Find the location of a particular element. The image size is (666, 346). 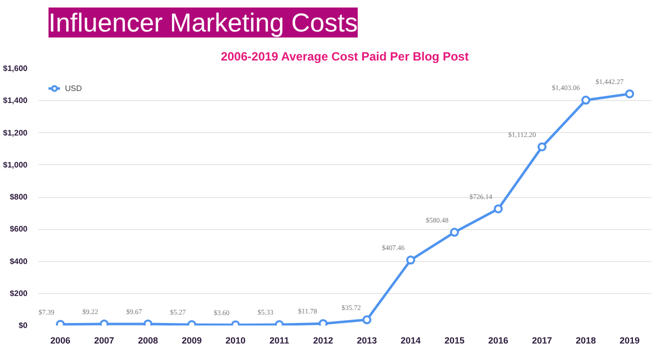

x-tick-label: 2018 is located at coordinates (586, 341).